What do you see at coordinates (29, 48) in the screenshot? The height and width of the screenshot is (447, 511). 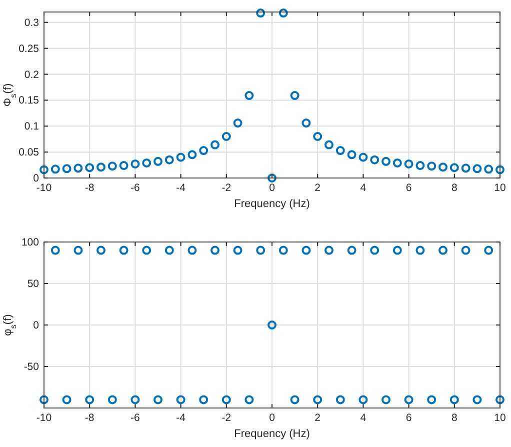 I see `y-tick-label: 0.25` at bounding box center [29, 48].